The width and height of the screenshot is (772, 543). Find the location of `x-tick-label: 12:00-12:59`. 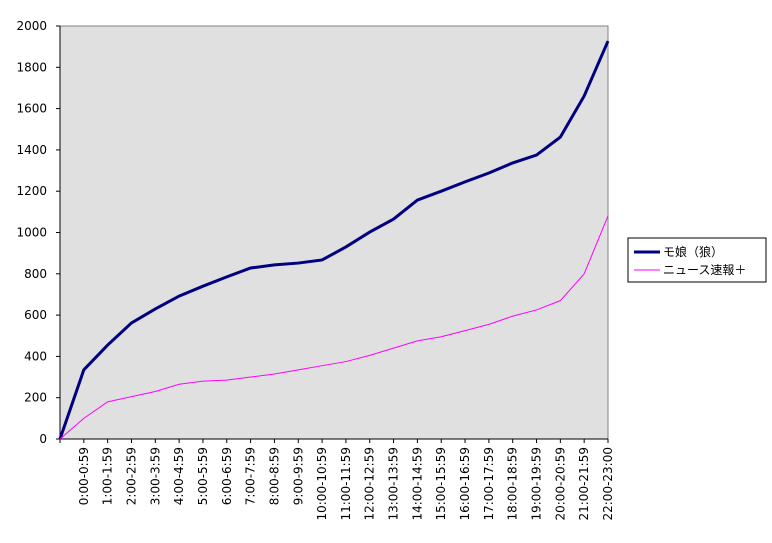

x-tick-label: 12:00-12:59 is located at coordinates (370, 484).